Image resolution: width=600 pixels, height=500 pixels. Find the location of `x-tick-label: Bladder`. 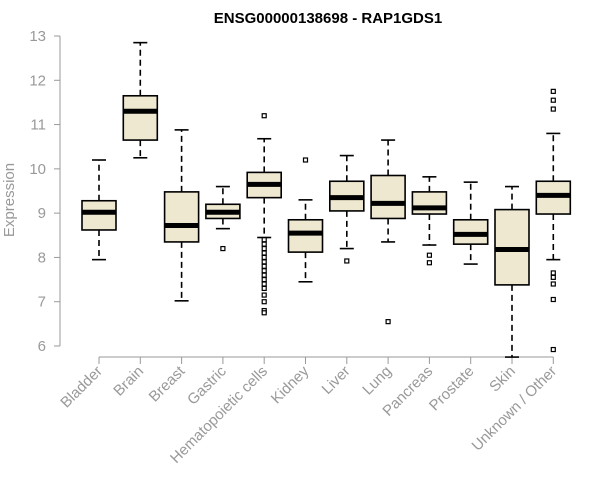

x-tick-label: Bladder is located at coordinates (81, 387).